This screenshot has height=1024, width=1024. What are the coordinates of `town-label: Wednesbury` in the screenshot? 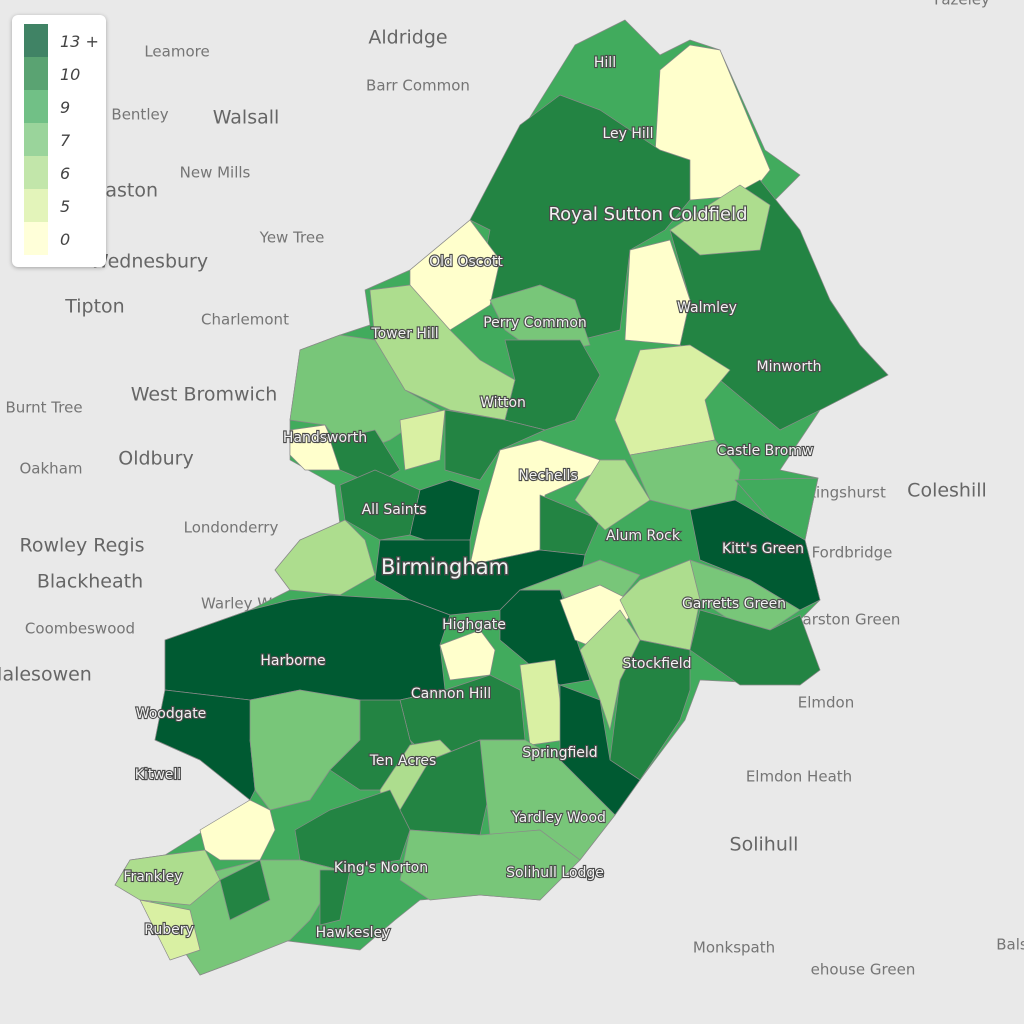 It's located at (149, 262).